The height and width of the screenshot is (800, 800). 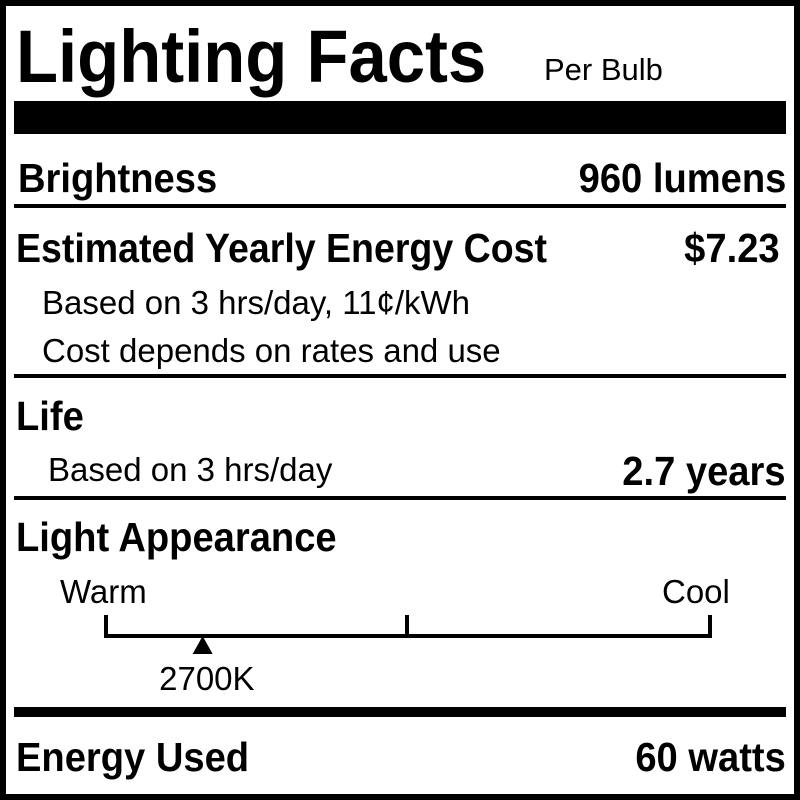 What do you see at coordinates (176, 537) in the screenshot?
I see `appearance-label: Light Appearance` at bounding box center [176, 537].